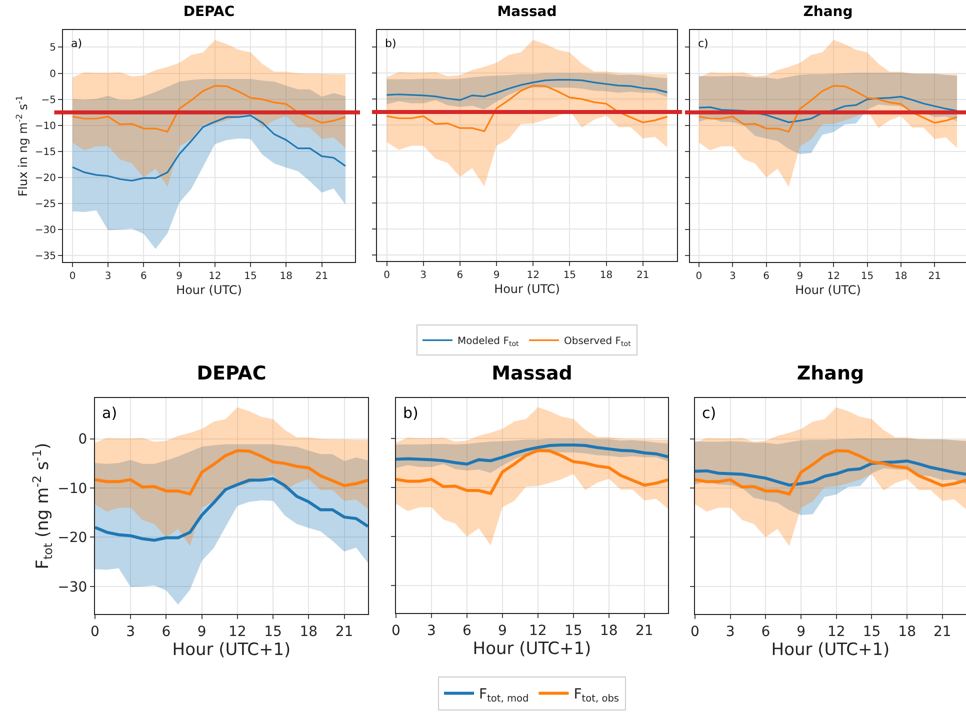 The width and height of the screenshot is (966, 713). What do you see at coordinates (48, 100) in the screenshot?
I see `y-tick-label: −5` at bounding box center [48, 100].